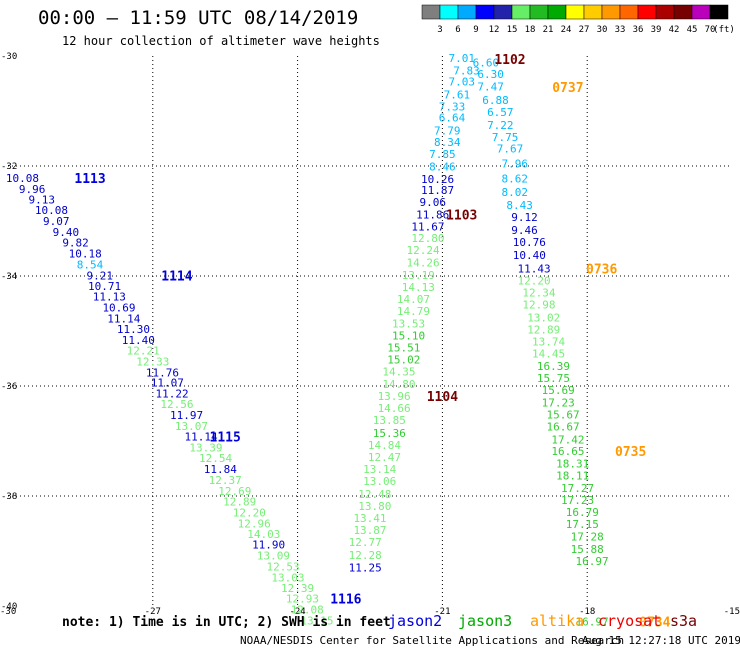 Image resolution: width=740 pixels, height=650 pixels. Describe the element at coordinates (249, 513) in the screenshot. I see `wave-height-point: 12.20` at that location.